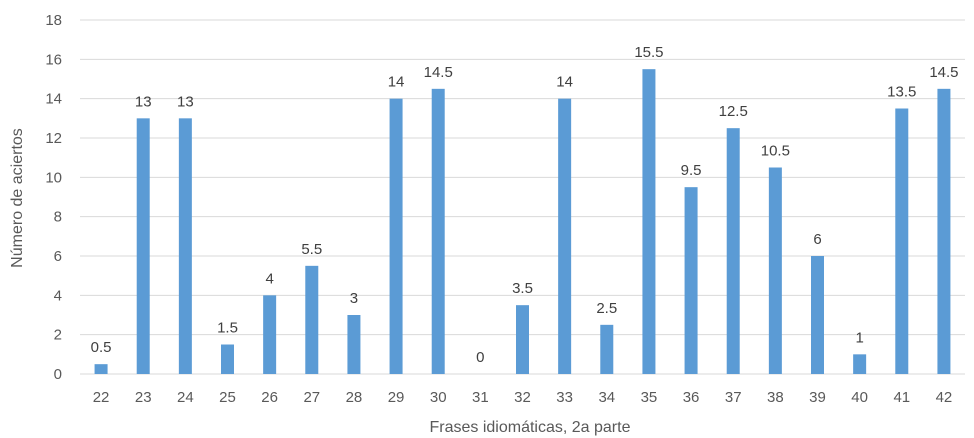 This screenshot has height=438, width=974. What do you see at coordinates (480, 397) in the screenshot?
I see `x-tick-label: 31` at bounding box center [480, 397].